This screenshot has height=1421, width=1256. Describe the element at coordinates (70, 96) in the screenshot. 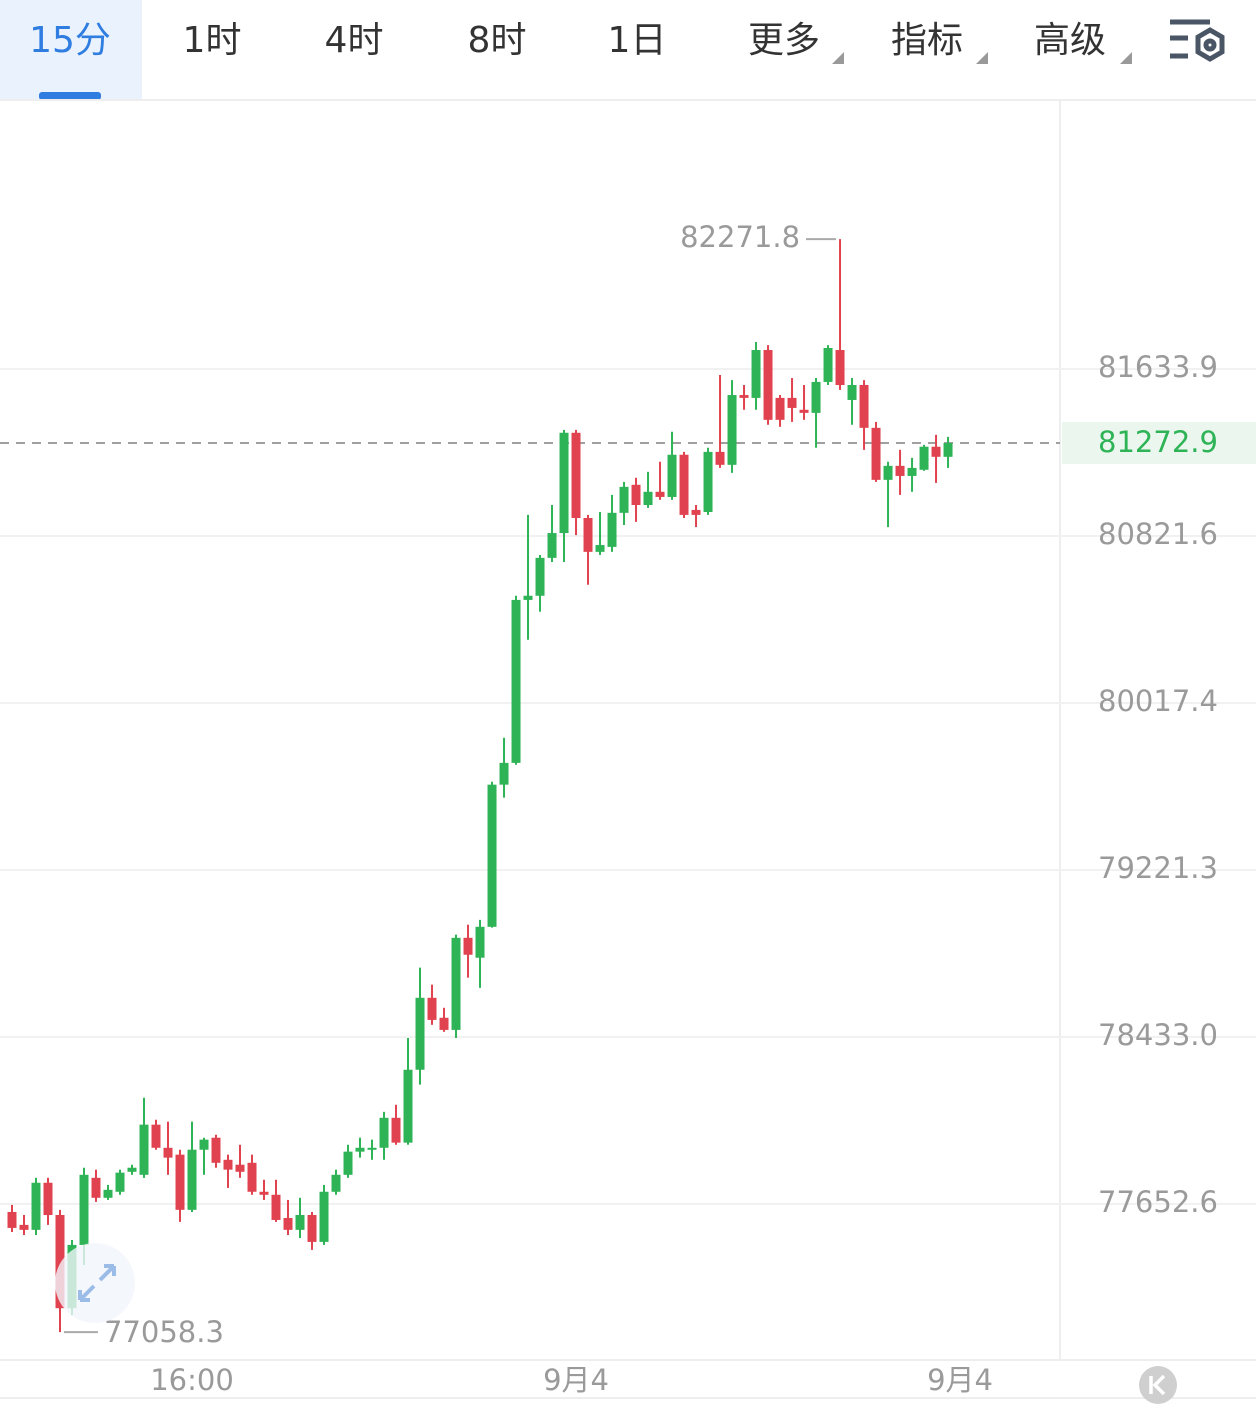

I see `active-tab-indicator` at that location.